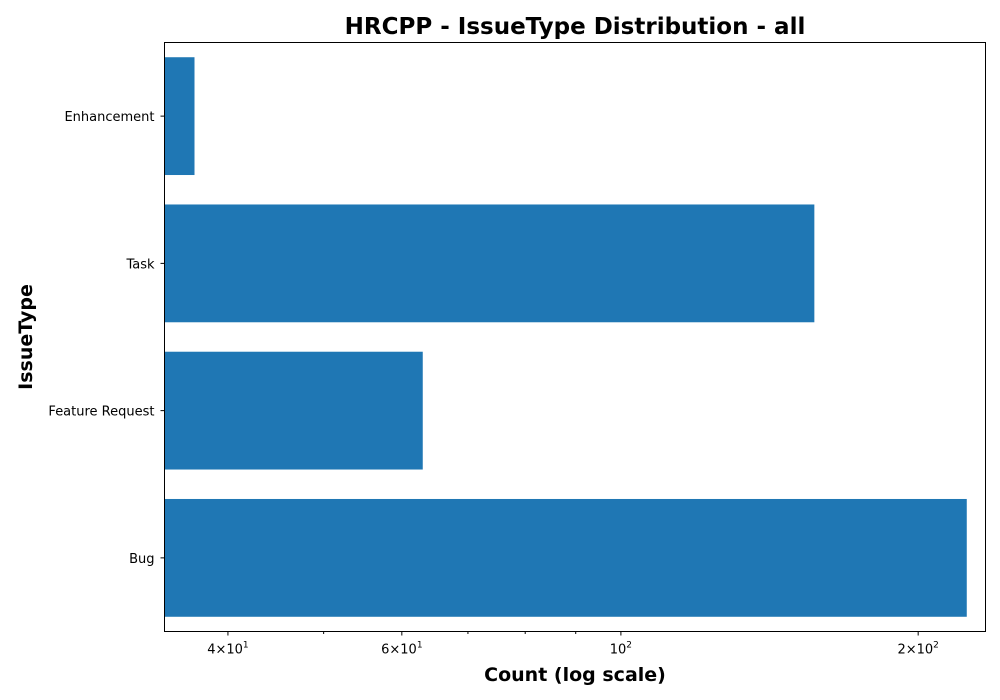 This screenshot has width=1000, height=700. Describe the element at coordinates (26, 337) in the screenshot. I see `y-axis-label: IssueType` at that location.